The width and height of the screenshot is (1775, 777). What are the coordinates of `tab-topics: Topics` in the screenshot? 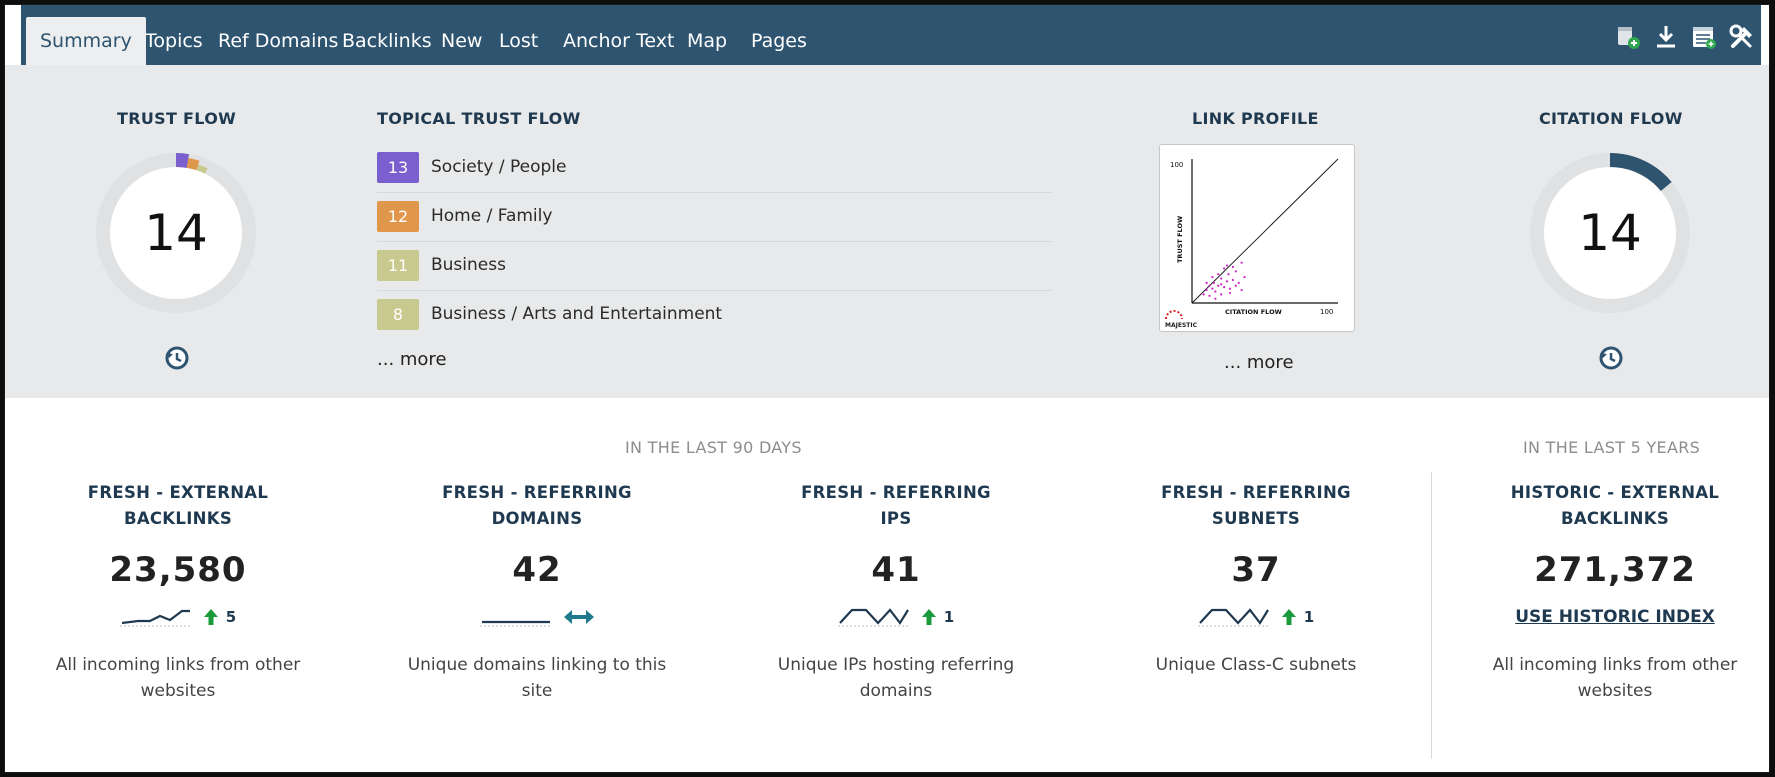 It's located at (174, 41).